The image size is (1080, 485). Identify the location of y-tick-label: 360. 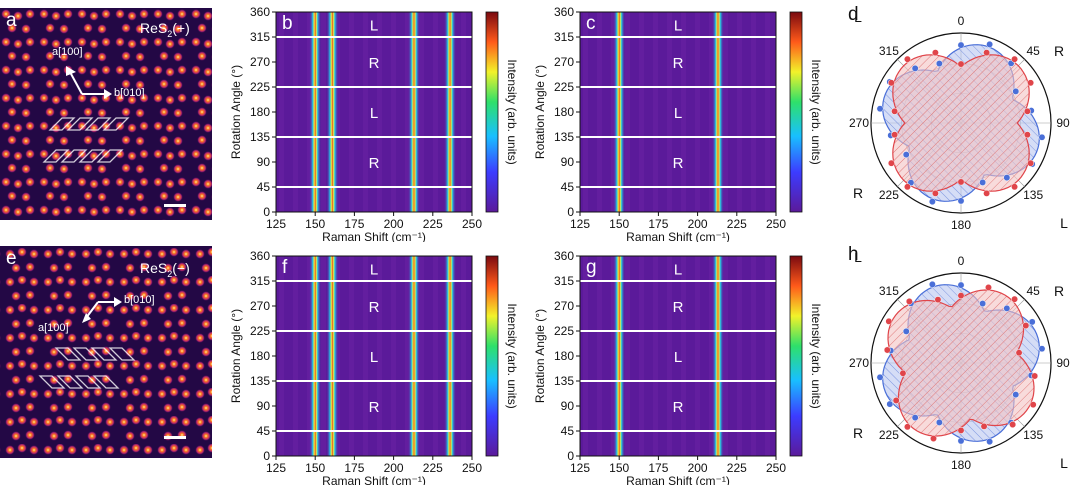
(564, 12).